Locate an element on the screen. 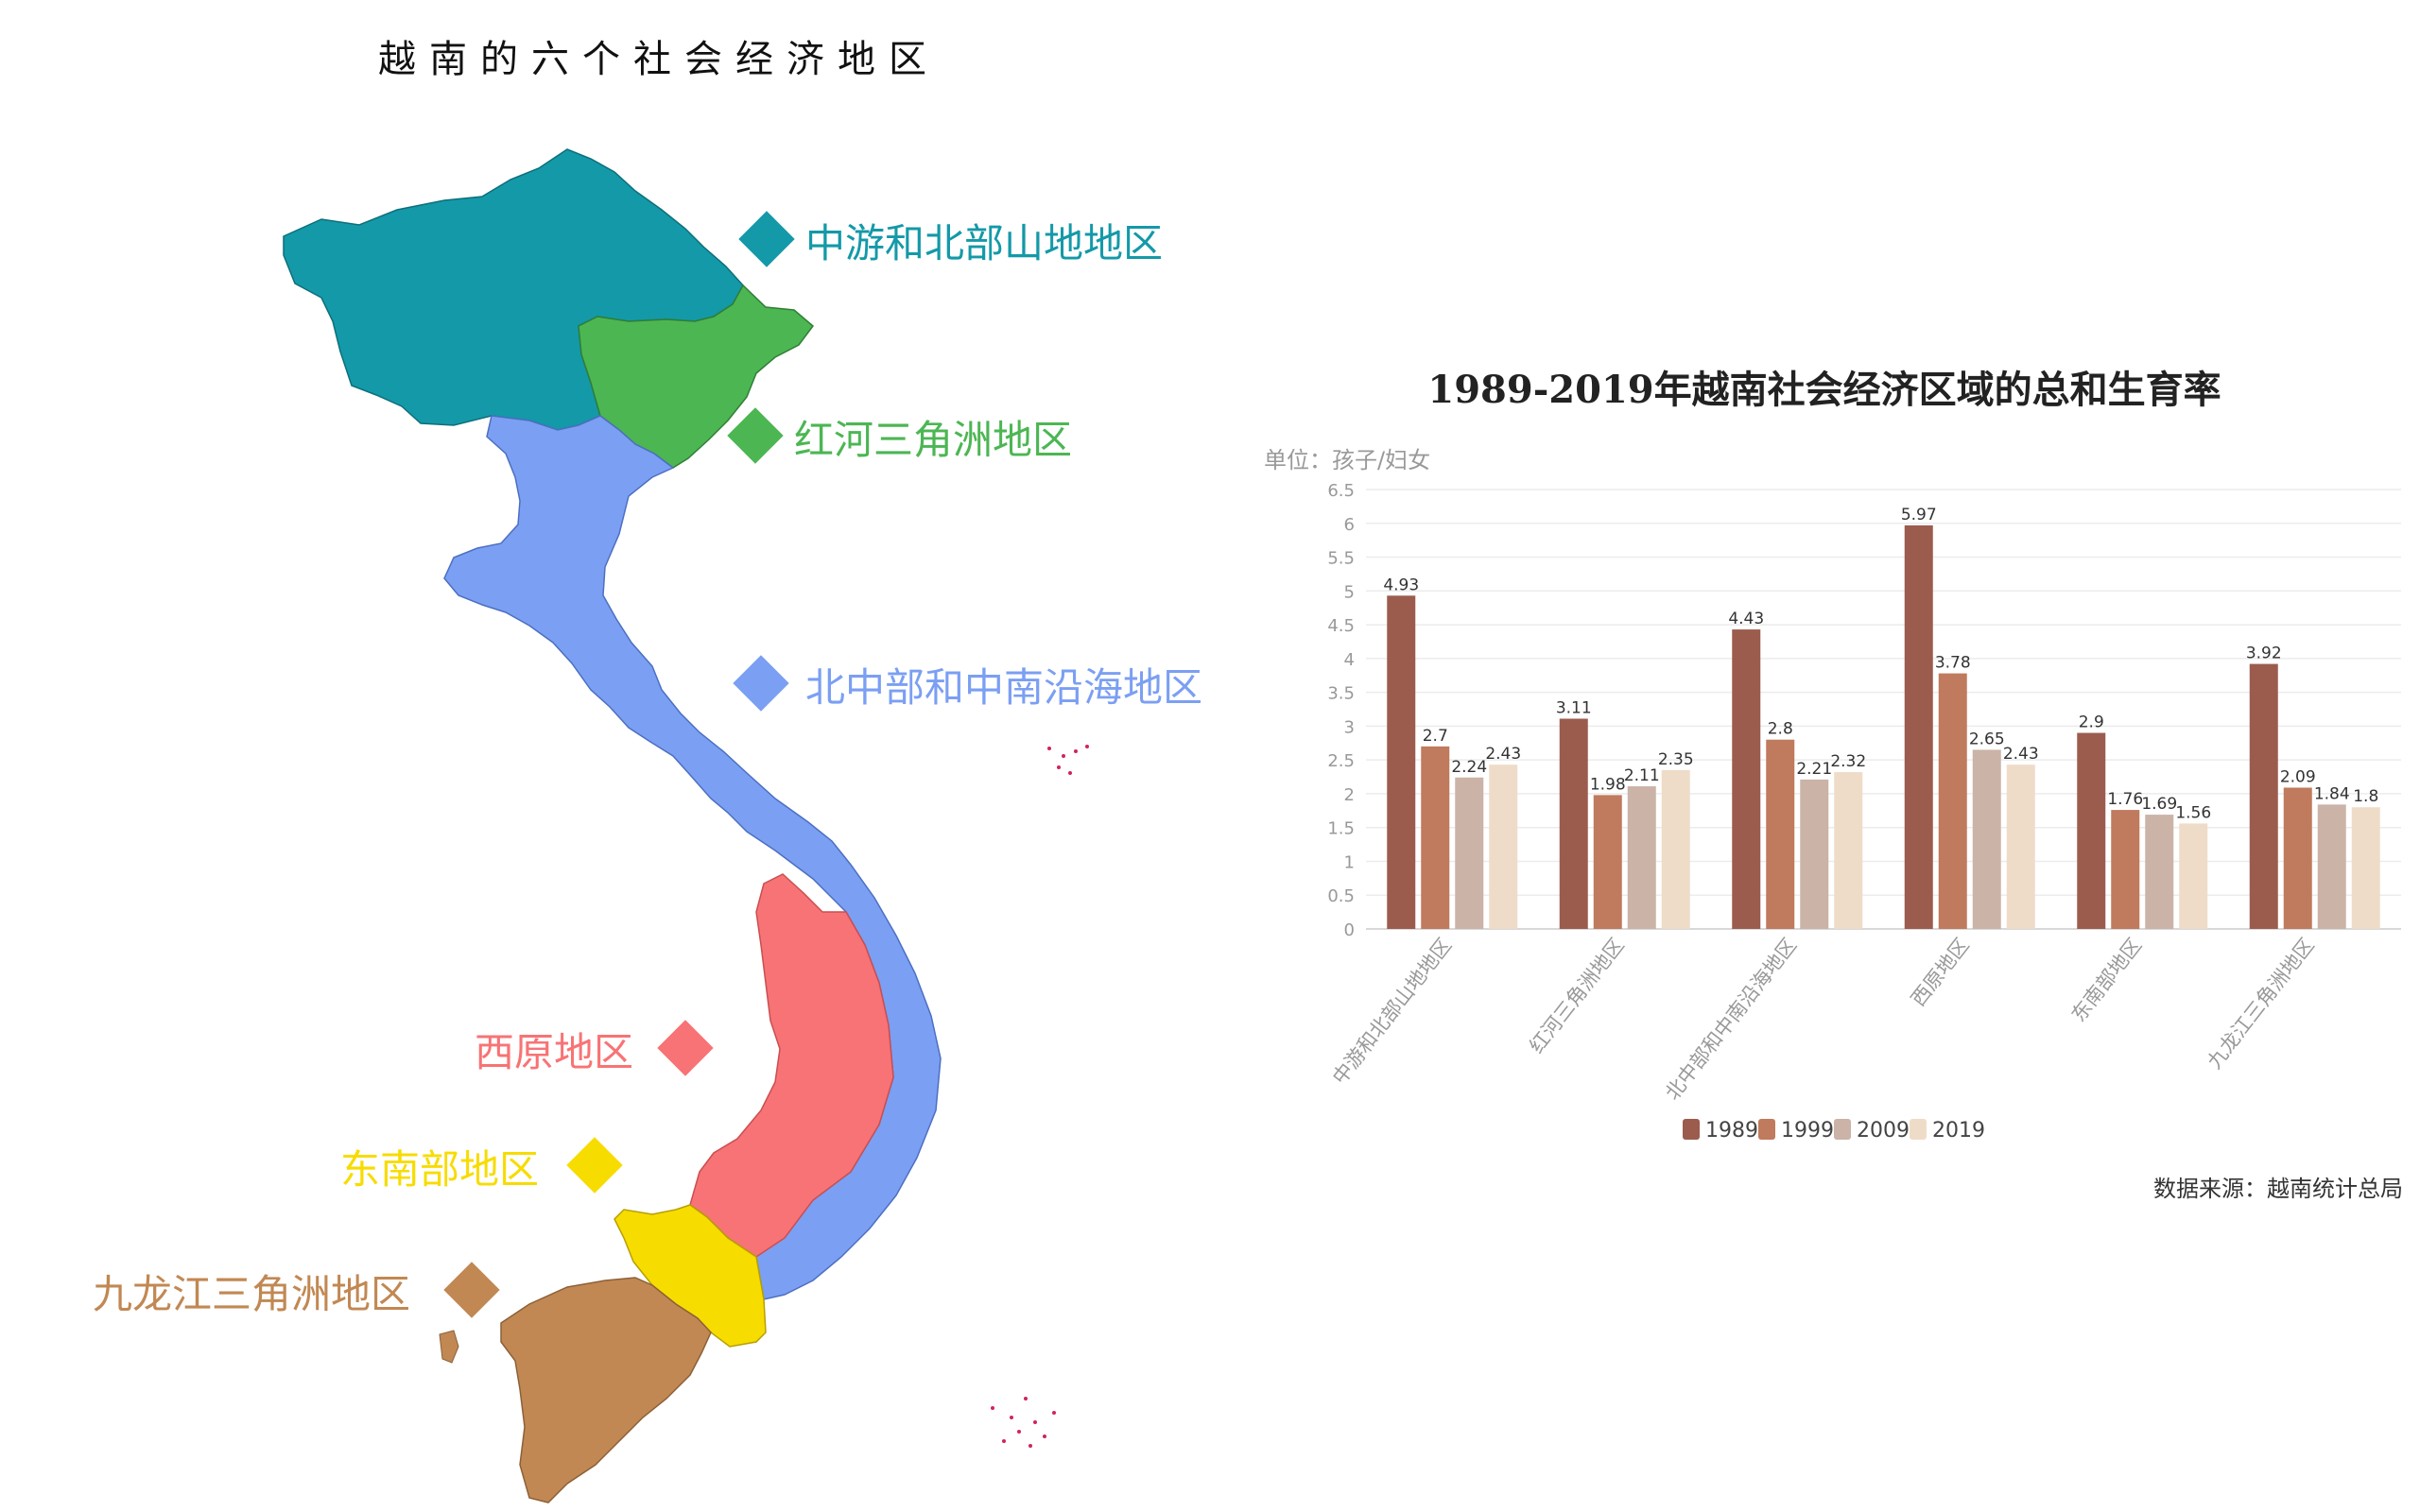 Image resolution: width=2420 pixels, height=1512 pixels. offshore-islands-spratly is located at coordinates (1023, 1422).